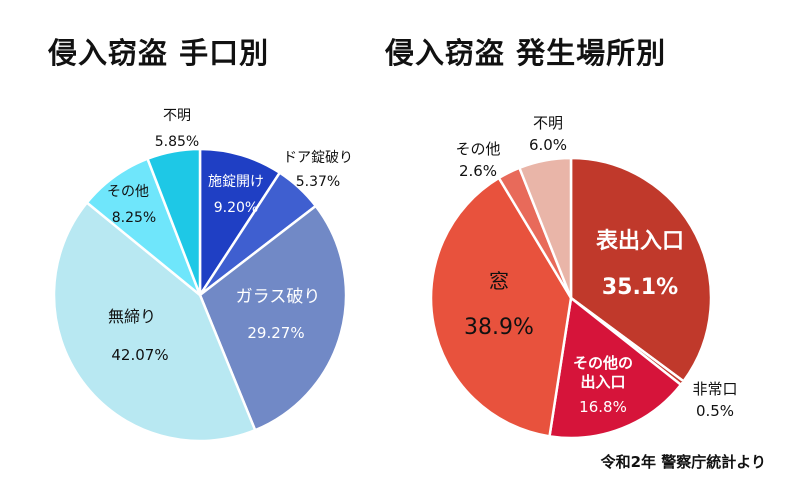 Image resolution: width=788 pixels, height=487 pixels. I want to click on chart-title-location: 侵入窃盗 発生場所別, so click(526, 53).